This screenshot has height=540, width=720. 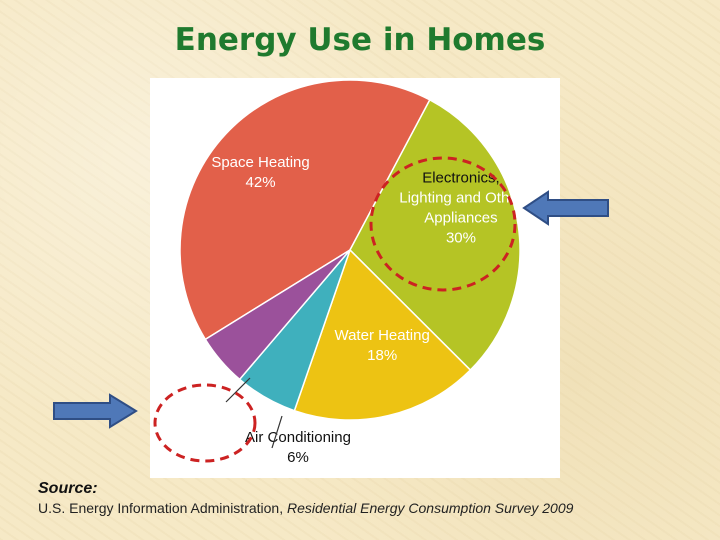 What do you see at coordinates (461, 177) in the screenshot?
I see `pie-slice-label-electronics-lighting-appliances: Electronics,` at bounding box center [461, 177].